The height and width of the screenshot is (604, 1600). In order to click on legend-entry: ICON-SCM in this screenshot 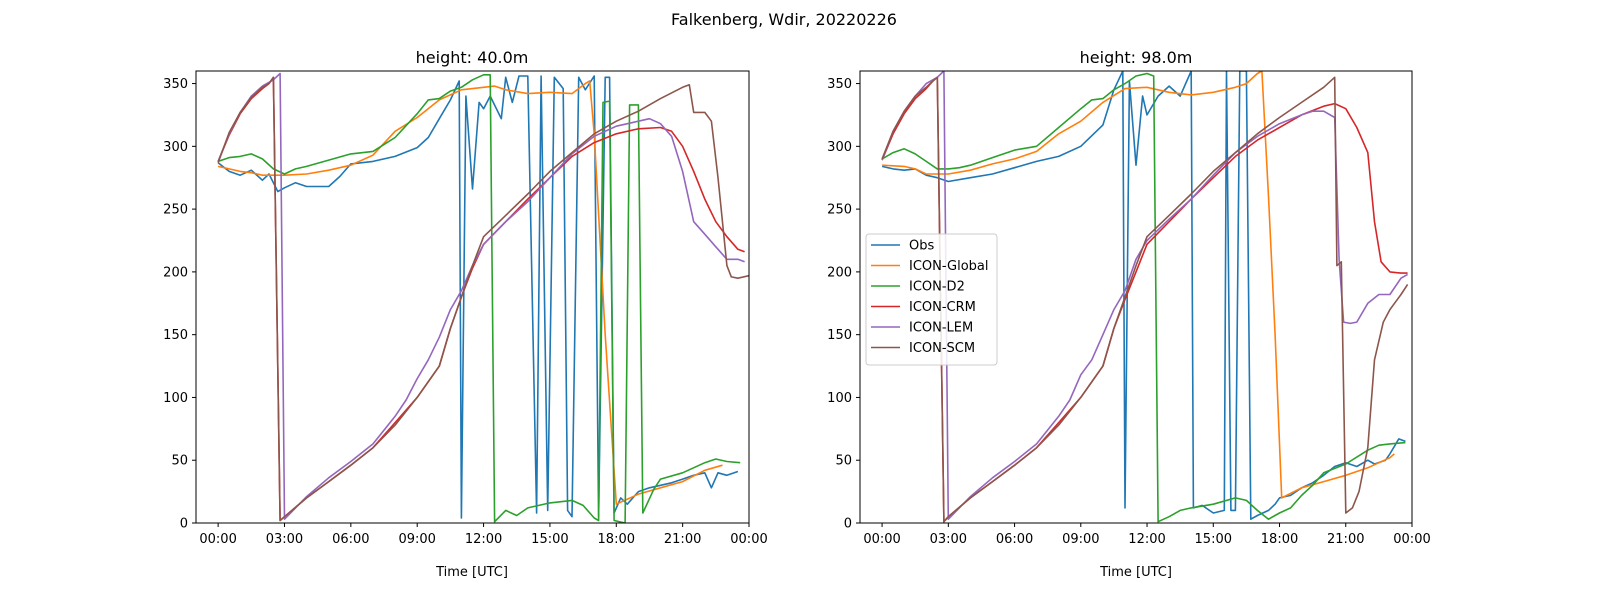, I will do `click(942, 348)`.